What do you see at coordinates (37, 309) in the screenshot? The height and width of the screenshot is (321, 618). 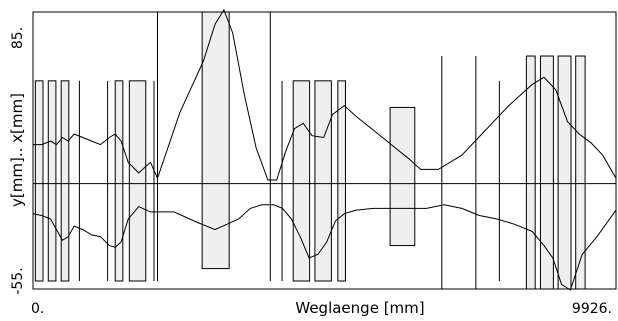 I see `x-tick-left: 0.` at bounding box center [37, 309].